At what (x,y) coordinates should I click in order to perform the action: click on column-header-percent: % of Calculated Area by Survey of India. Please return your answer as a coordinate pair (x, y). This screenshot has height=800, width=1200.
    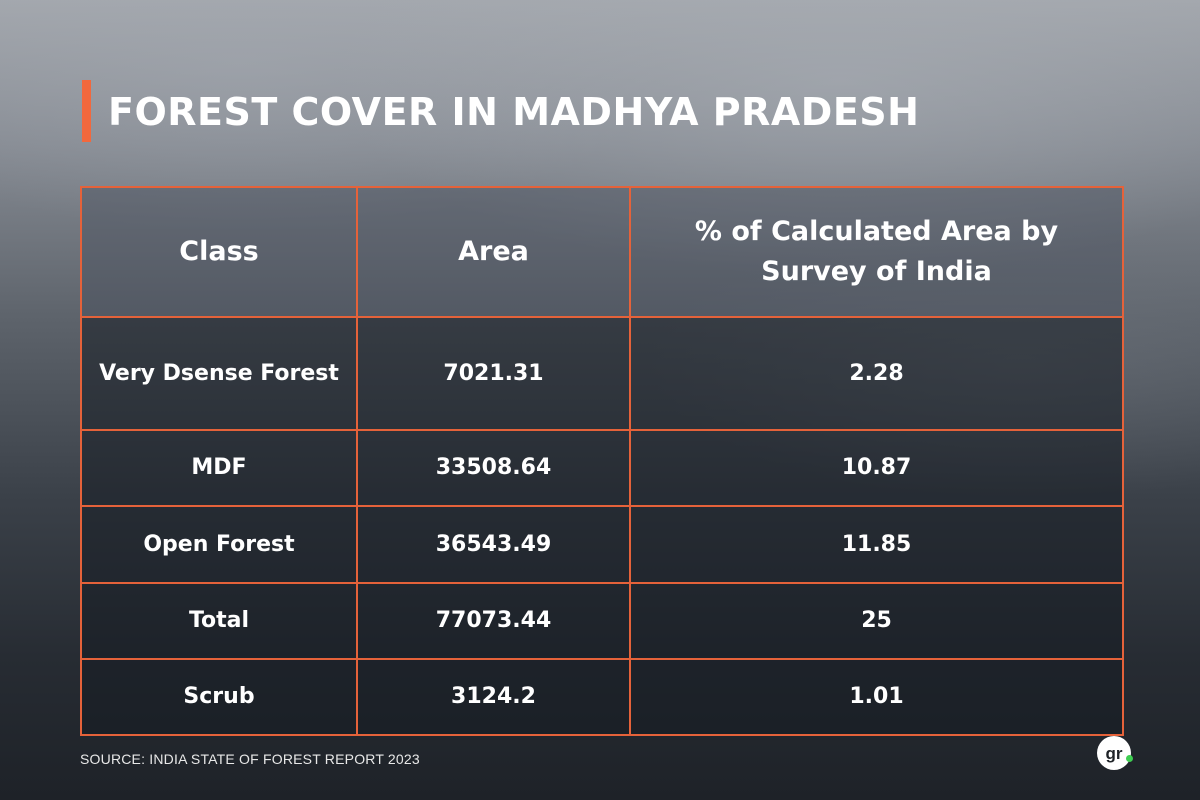
    Looking at the image, I should click on (876, 252).